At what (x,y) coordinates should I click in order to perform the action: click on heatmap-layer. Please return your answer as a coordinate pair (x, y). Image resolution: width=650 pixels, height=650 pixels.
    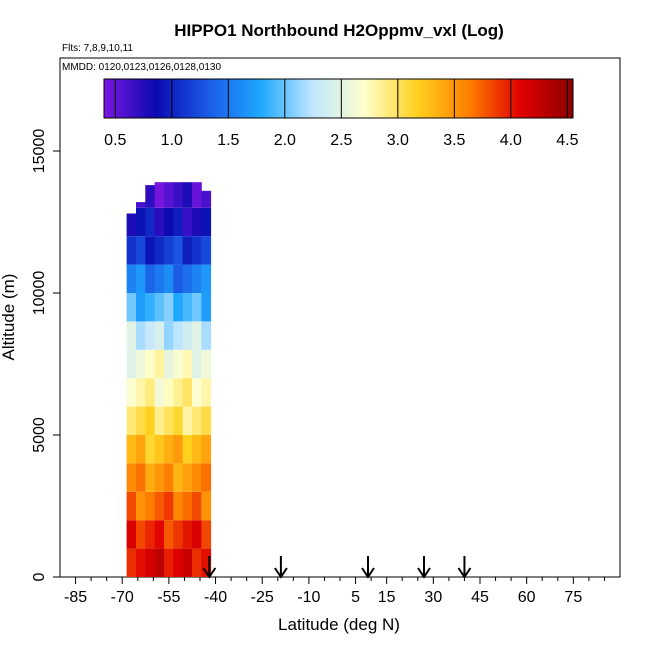
    Looking at the image, I should click on (169, 379).